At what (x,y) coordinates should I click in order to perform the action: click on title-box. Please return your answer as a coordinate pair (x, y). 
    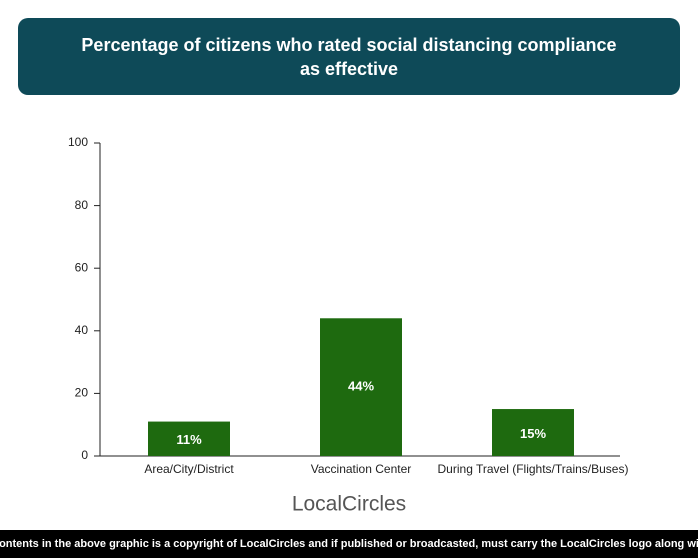
    Looking at the image, I should click on (349, 56).